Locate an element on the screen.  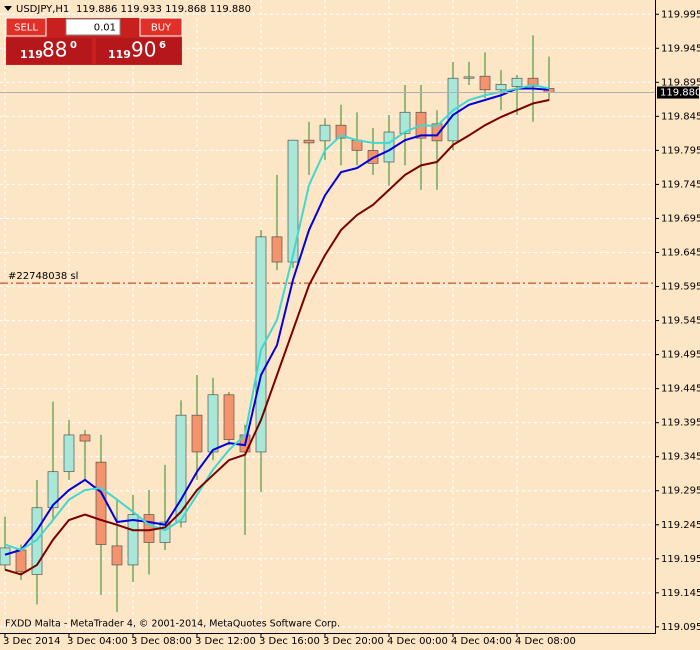
sell-button is located at coordinates (26, 27).